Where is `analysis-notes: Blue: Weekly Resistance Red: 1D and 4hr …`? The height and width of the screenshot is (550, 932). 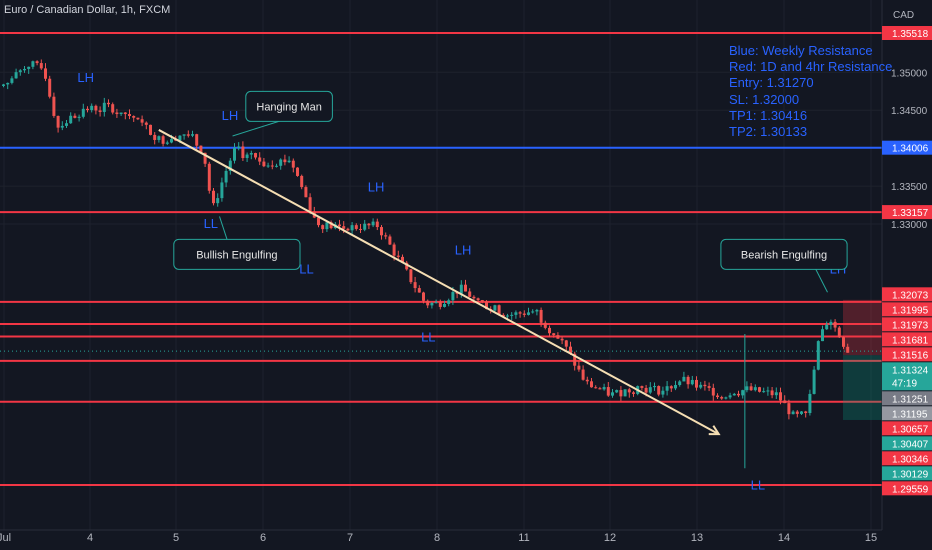 analysis-notes: Blue: Weekly Resistance Red: 1D and 4hr … is located at coordinates (810, 91).